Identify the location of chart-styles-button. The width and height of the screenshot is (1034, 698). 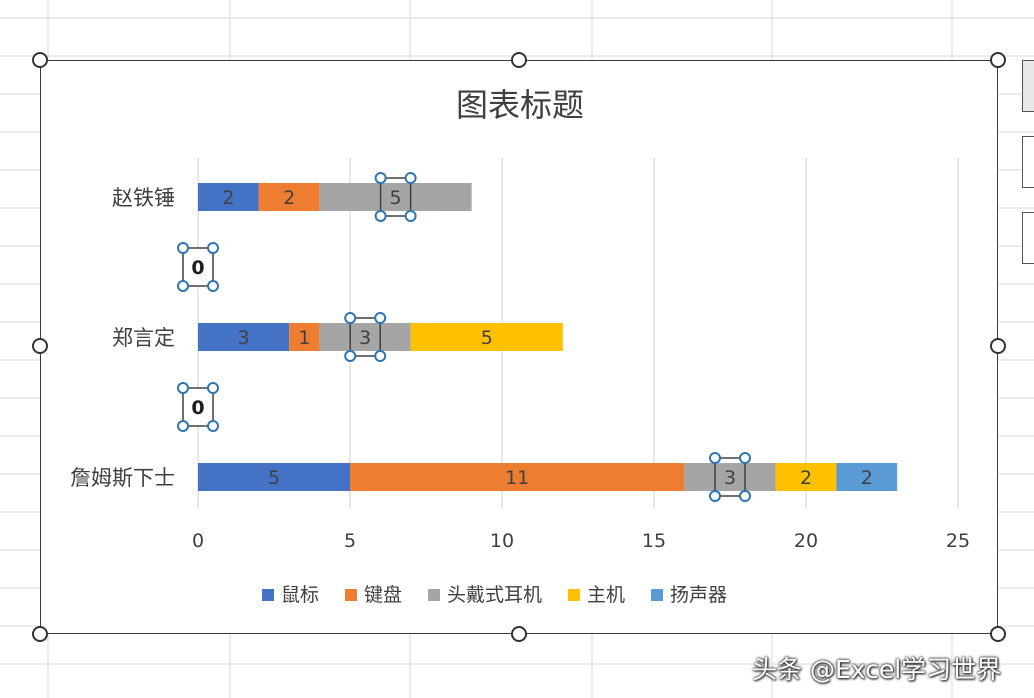
(1028, 162).